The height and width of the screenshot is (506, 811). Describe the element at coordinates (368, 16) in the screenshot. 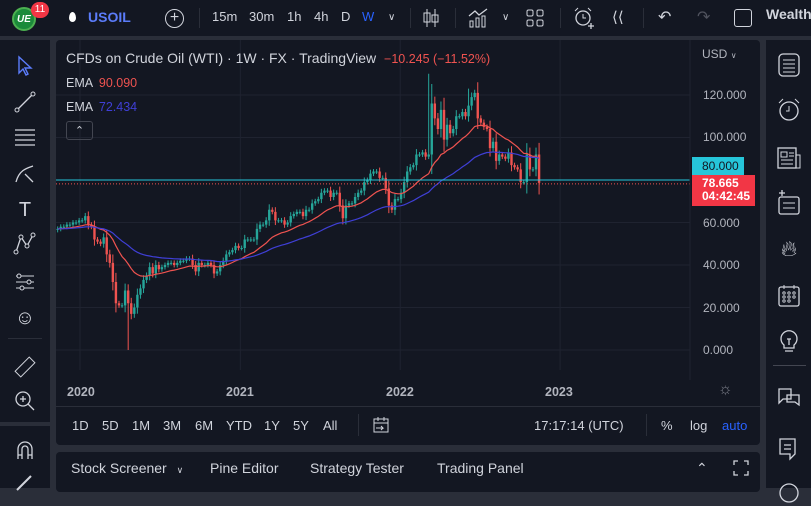

I see `interval-w: W` at that location.